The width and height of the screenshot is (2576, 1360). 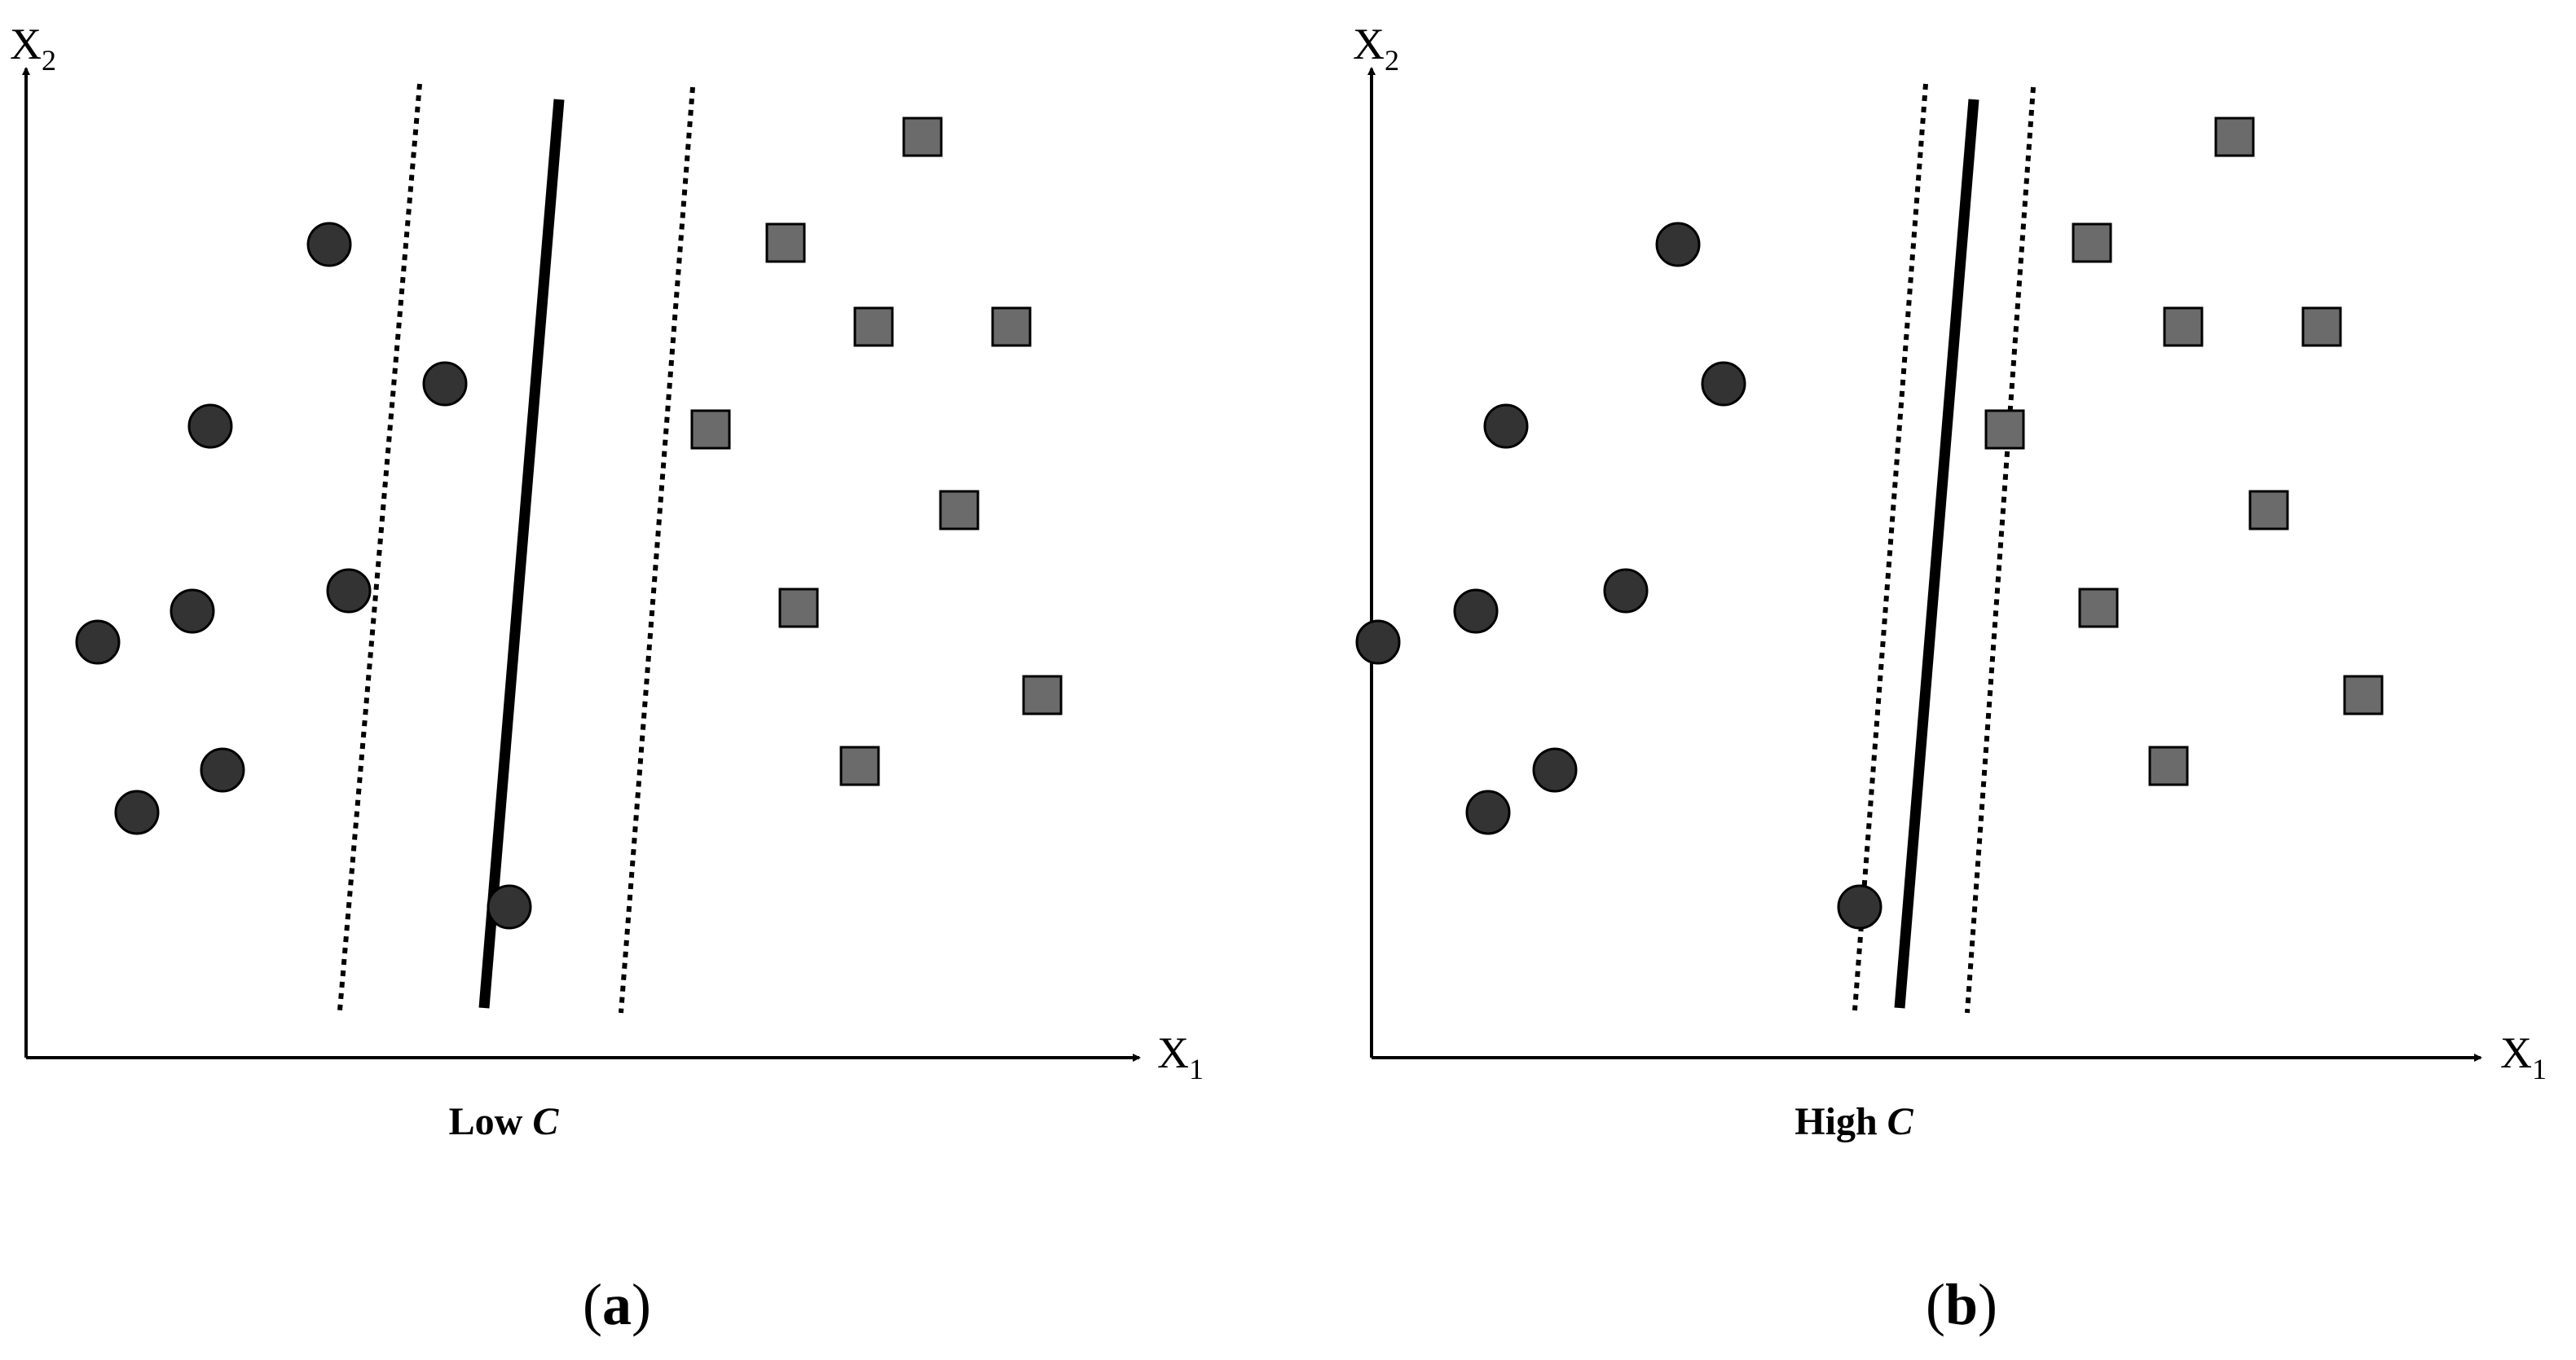 I want to click on panel-b-hyperplane, so click(x=1937, y=554).